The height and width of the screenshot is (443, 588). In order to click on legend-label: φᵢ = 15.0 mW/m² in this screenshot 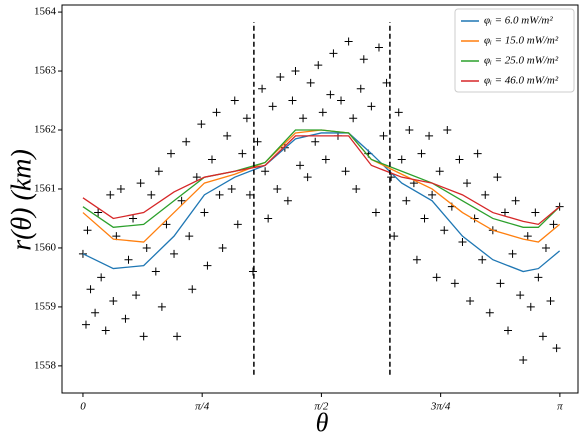, I will do `click(521, 41)`.